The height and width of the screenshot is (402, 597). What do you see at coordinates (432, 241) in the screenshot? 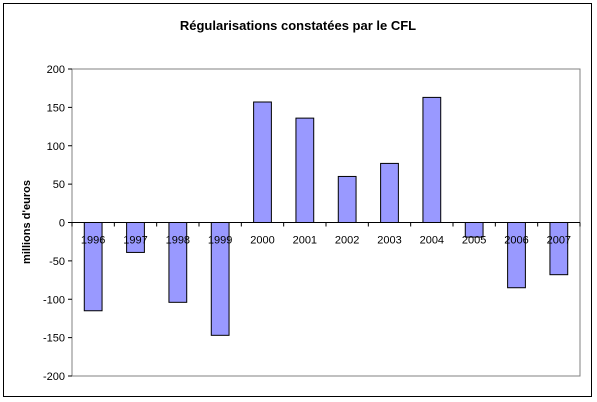
I see `x-tick-label: 2004` at bounding box center [432, 241].